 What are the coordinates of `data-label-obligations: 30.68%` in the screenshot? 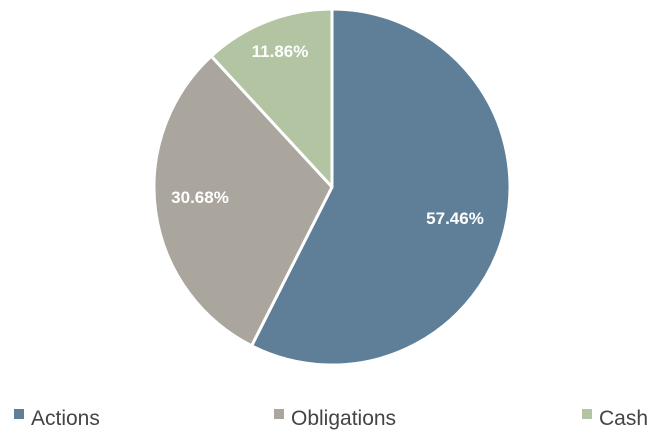 It's located at (200, 197).